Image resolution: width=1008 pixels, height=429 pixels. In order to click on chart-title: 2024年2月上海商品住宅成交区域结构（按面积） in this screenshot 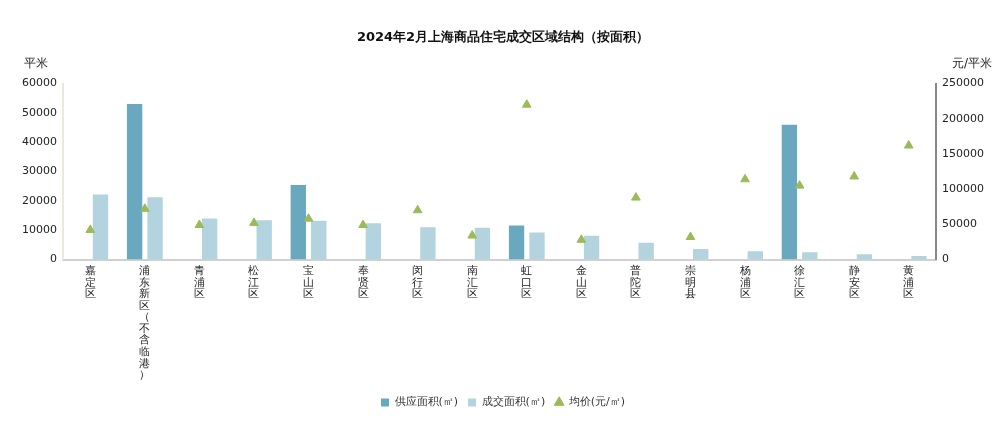, I will do `click(503, 37)`.